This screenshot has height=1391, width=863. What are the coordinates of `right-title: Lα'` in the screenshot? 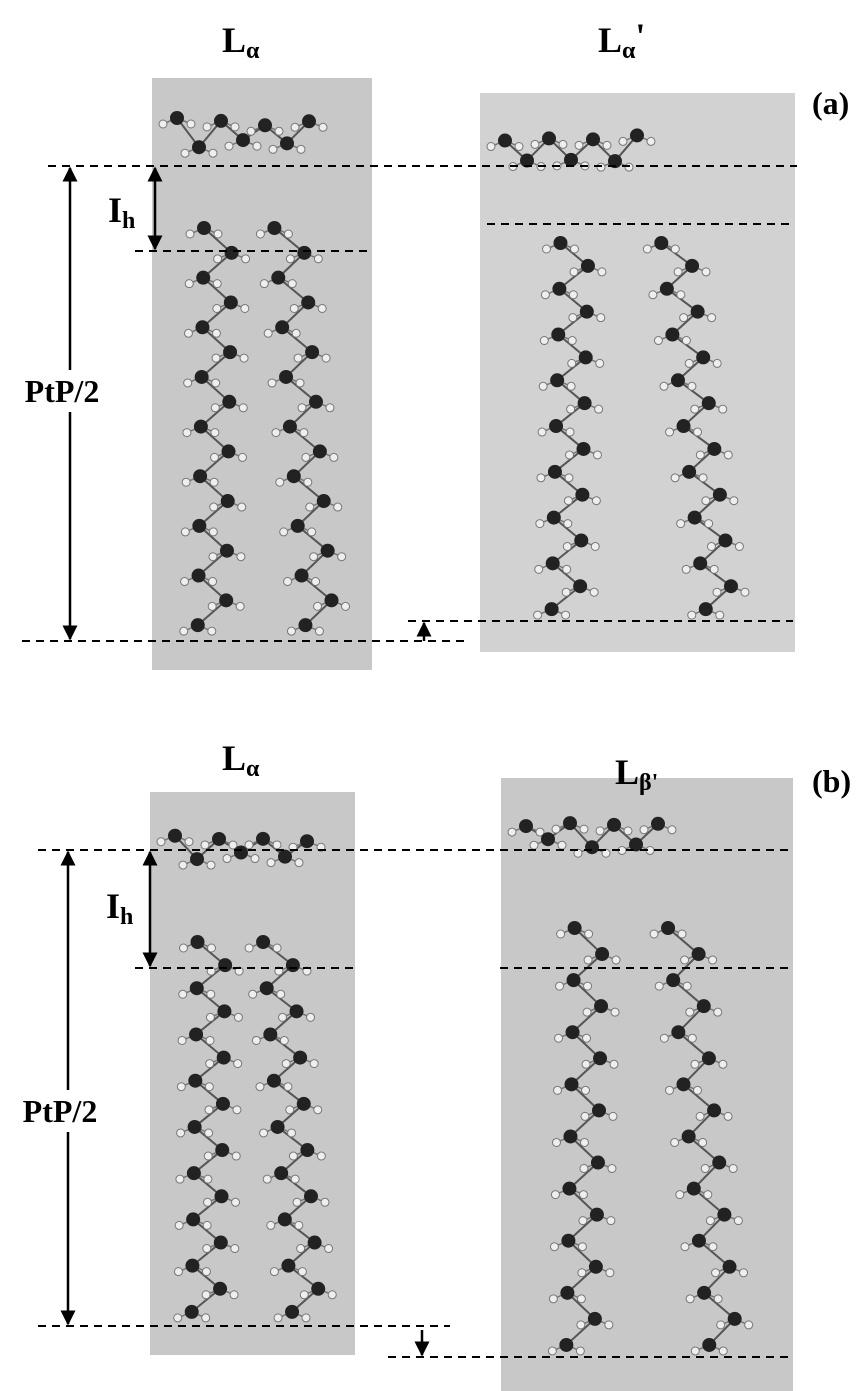 It's located at (621, 40).